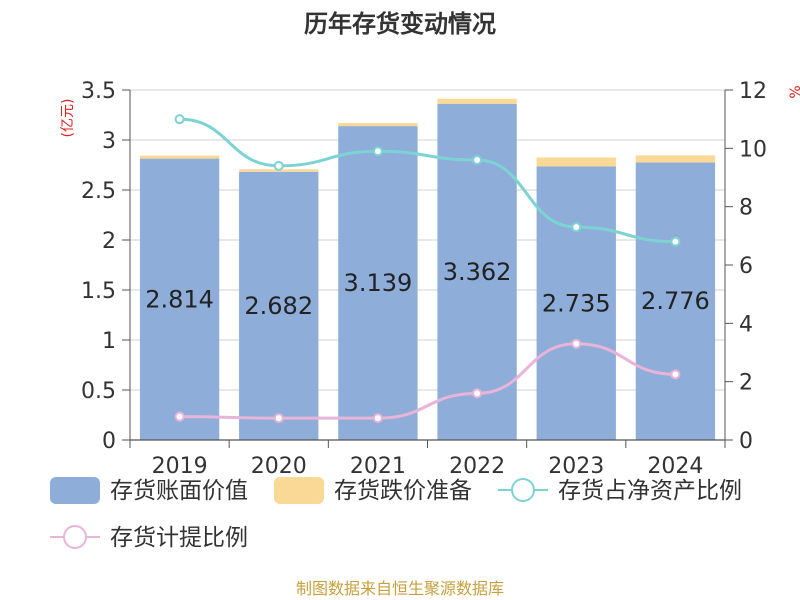 The image size is (800, 600). What do you see at coordinates (378, 466) in the screenshot?
I see `x-axis-tick-label: 2021` at bounding box center [378, 466].